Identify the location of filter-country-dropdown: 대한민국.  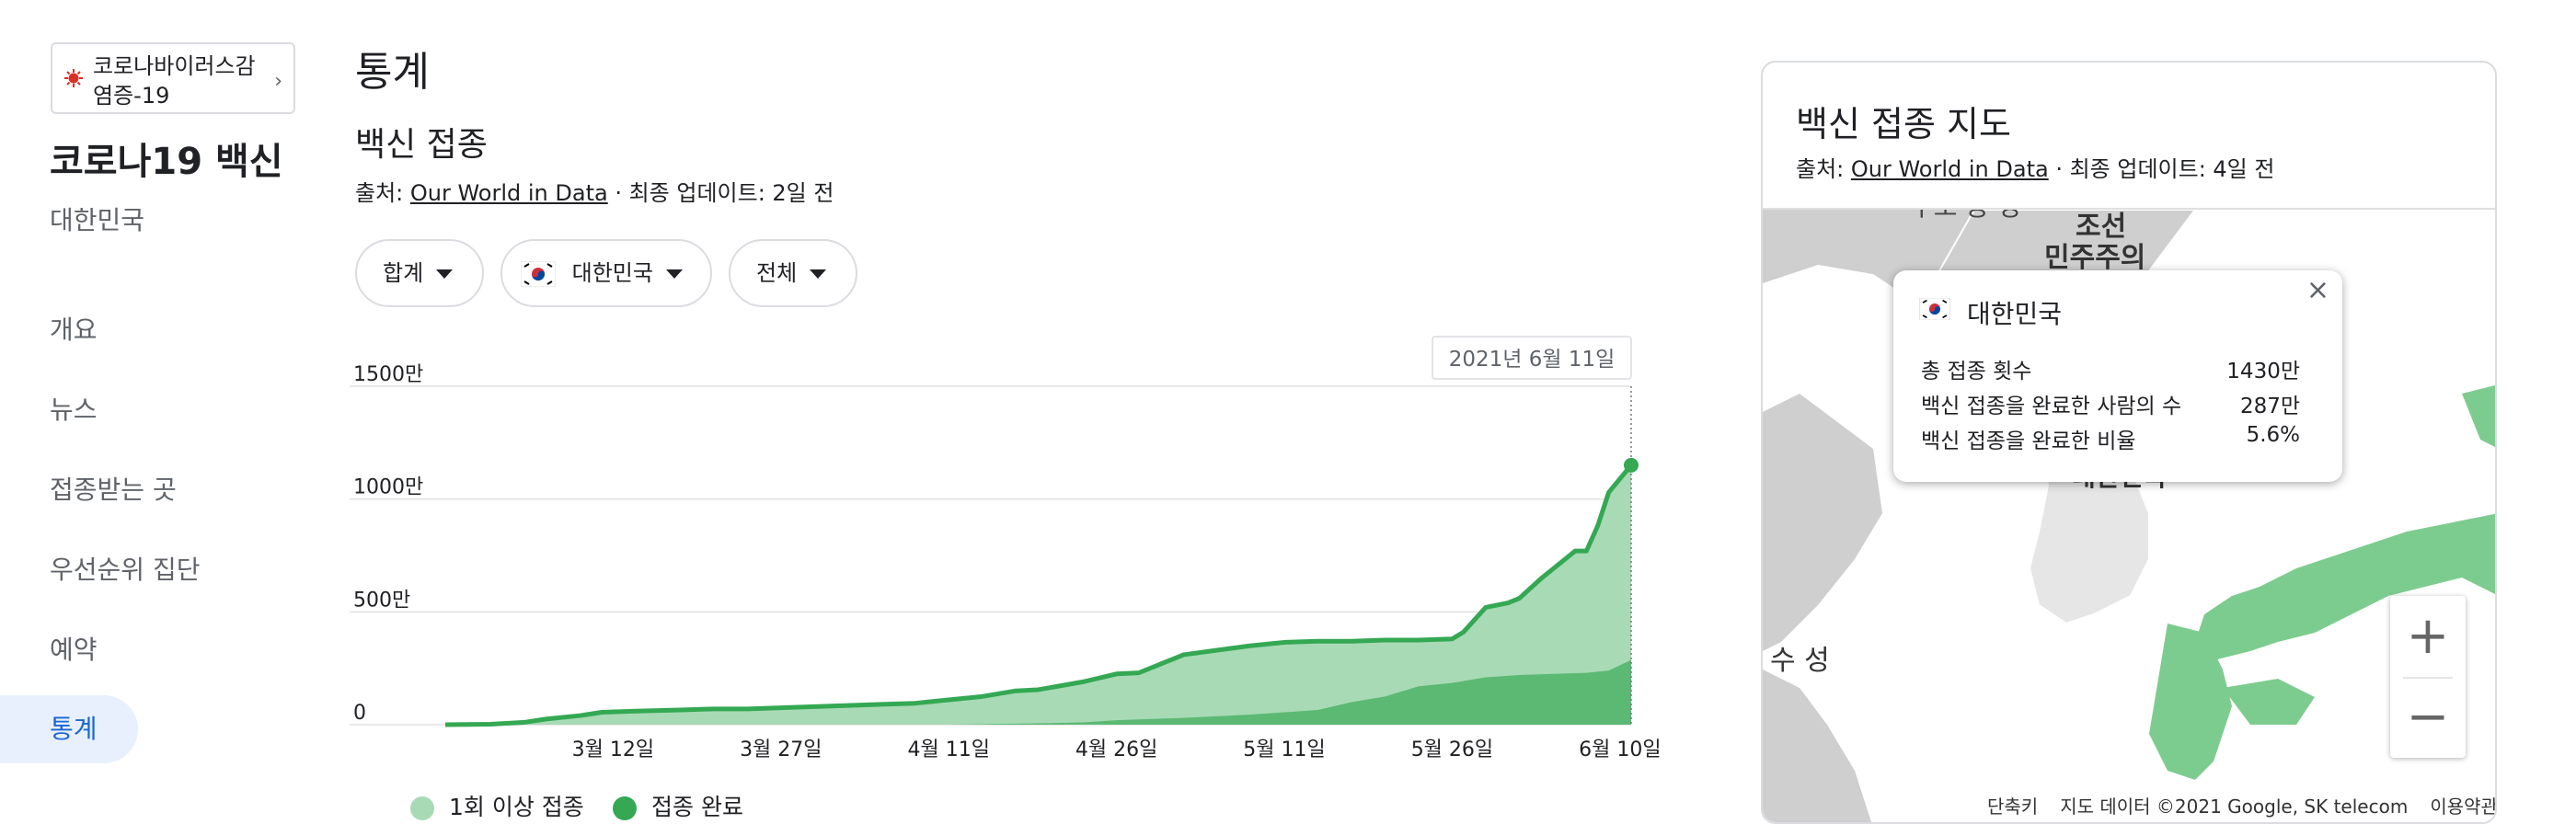
(606, 273).